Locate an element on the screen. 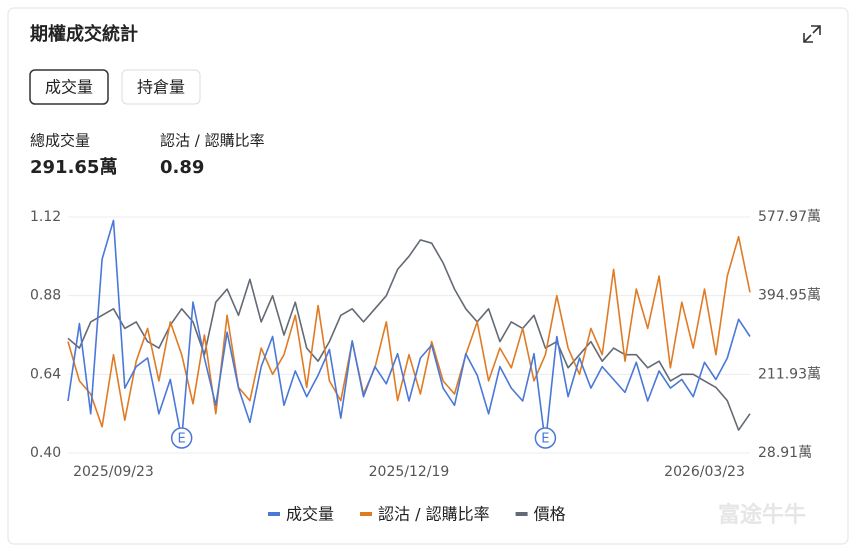  y2-tick-label: 394.95萬 is located at coordinates (789, 296).